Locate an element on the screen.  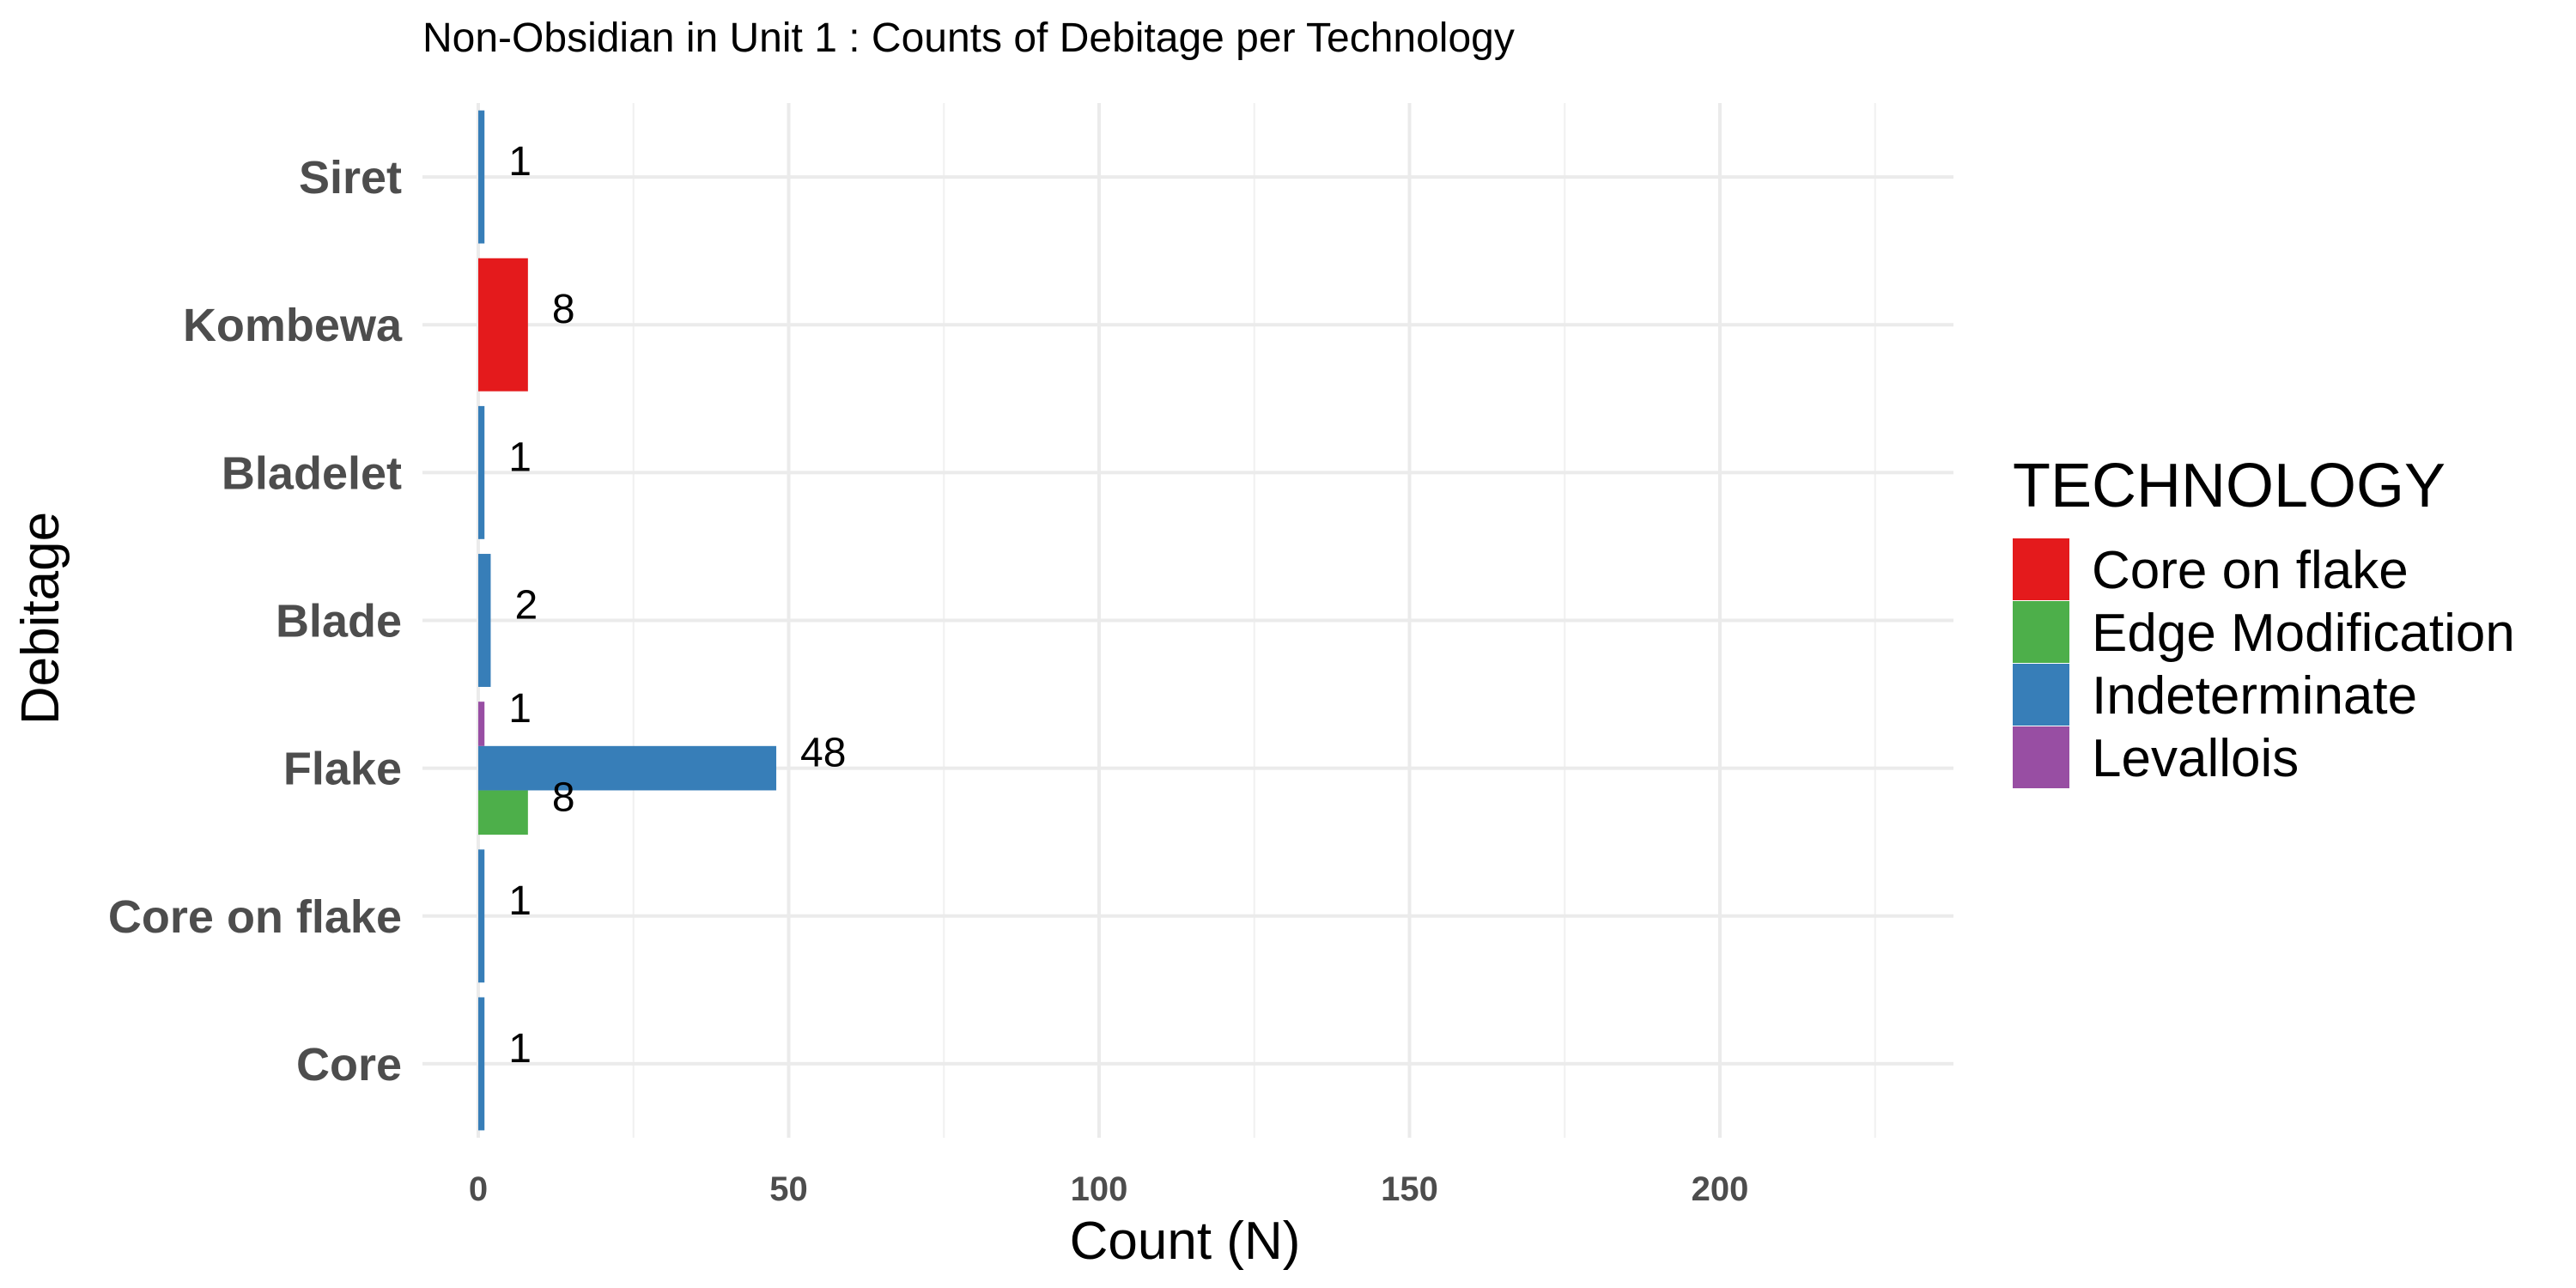
legend-swatch-levallois is located at coordinates (2041, 757).